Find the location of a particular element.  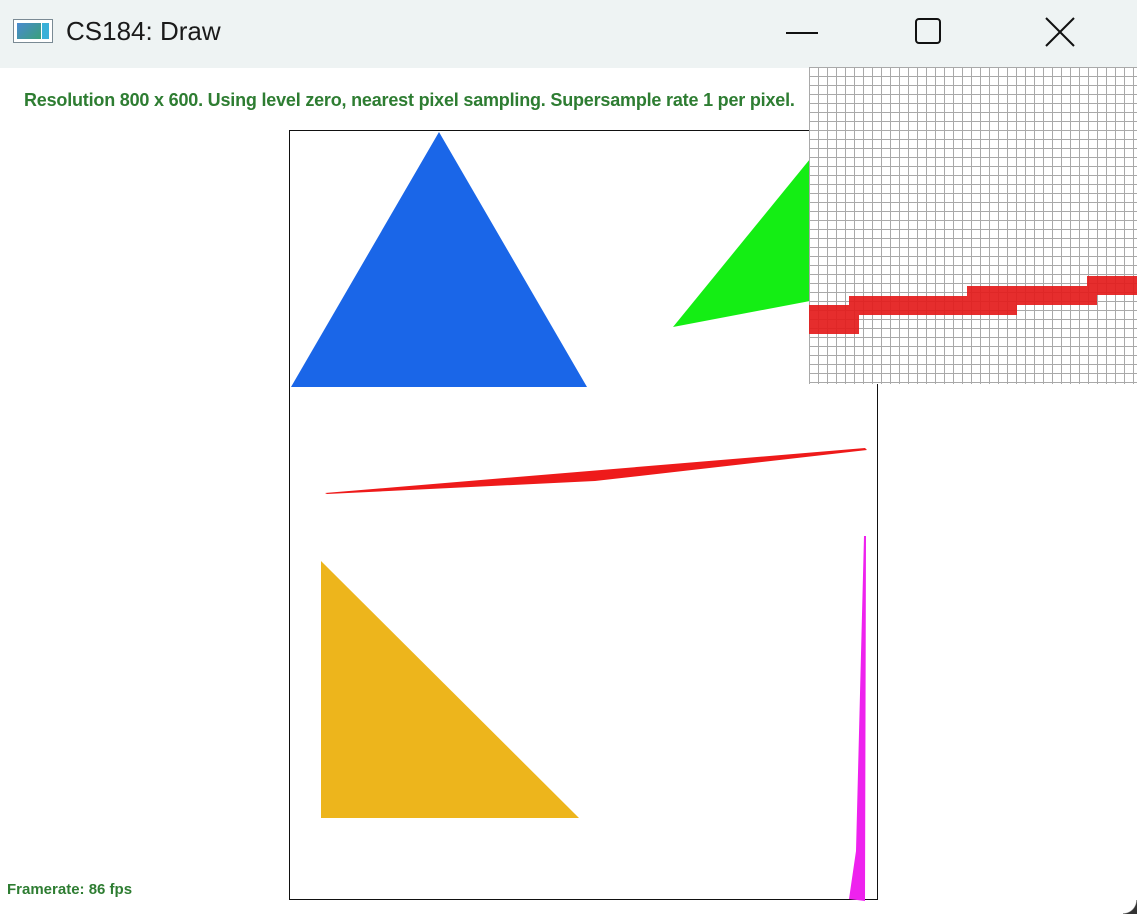

close-button is located at coordinates (1060, 31).